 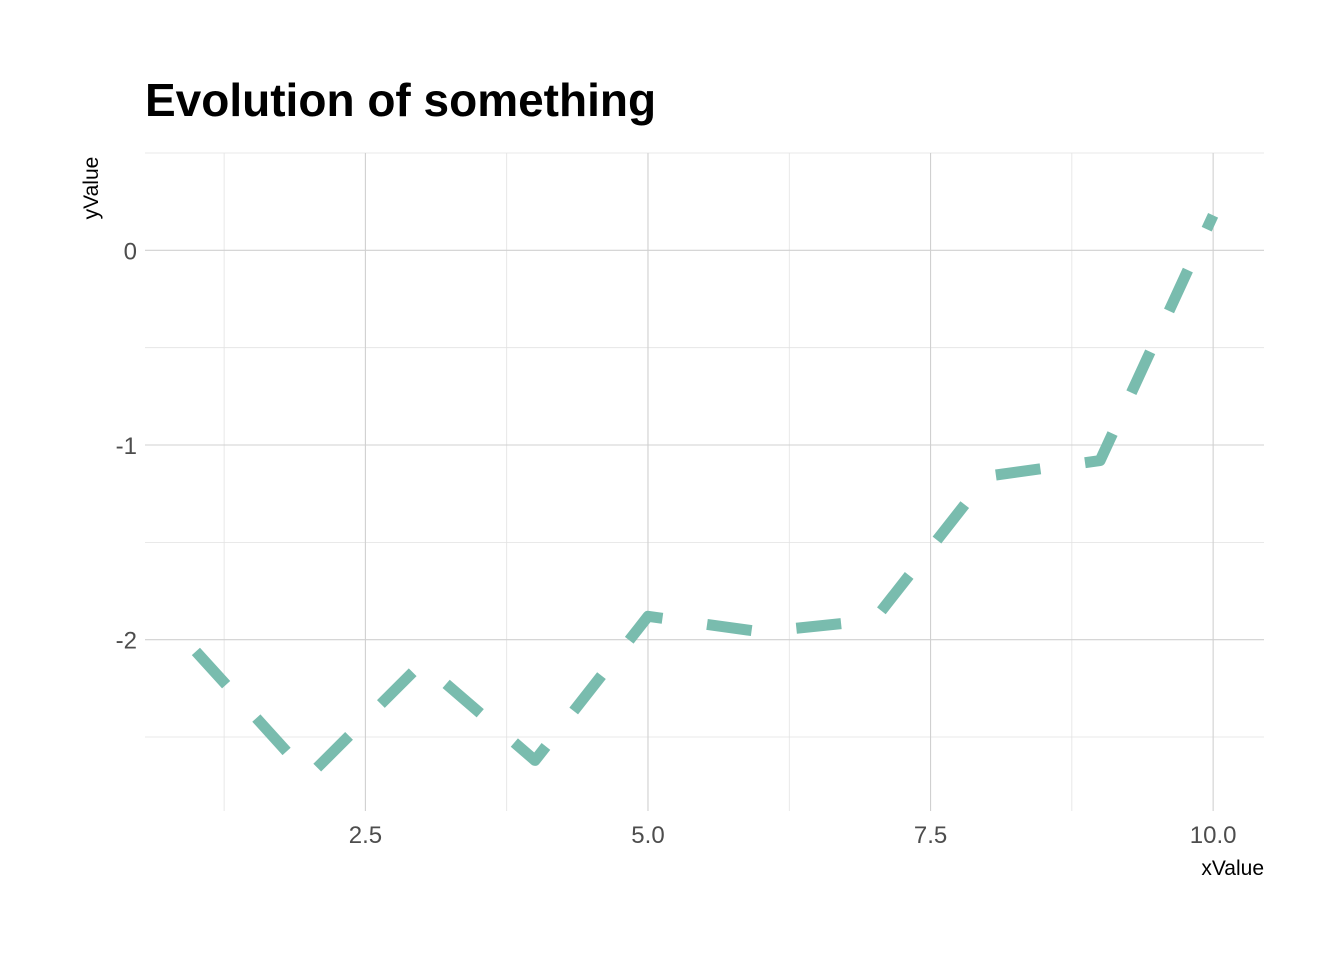 I want to click on y-tick-label: -2, so click(x=126, y=641).